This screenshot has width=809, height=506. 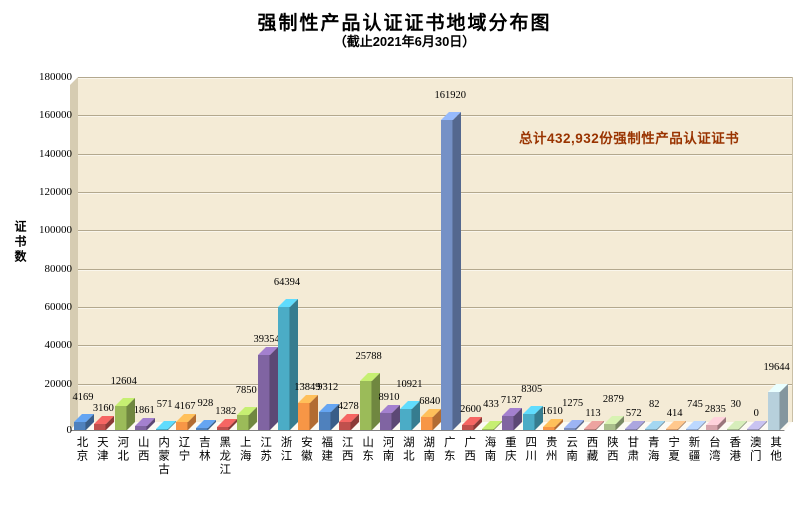 I want to click on bar-value-label: 572, so click(x=633, y=413).